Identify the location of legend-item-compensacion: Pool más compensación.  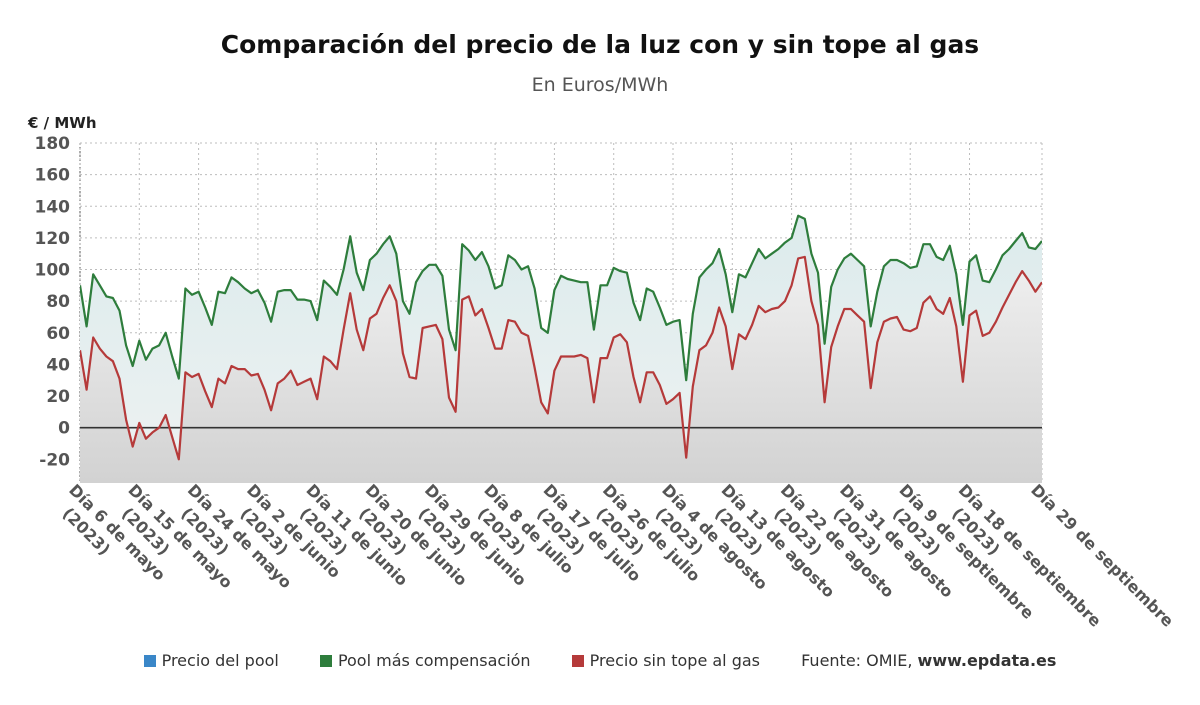
(425, 660).